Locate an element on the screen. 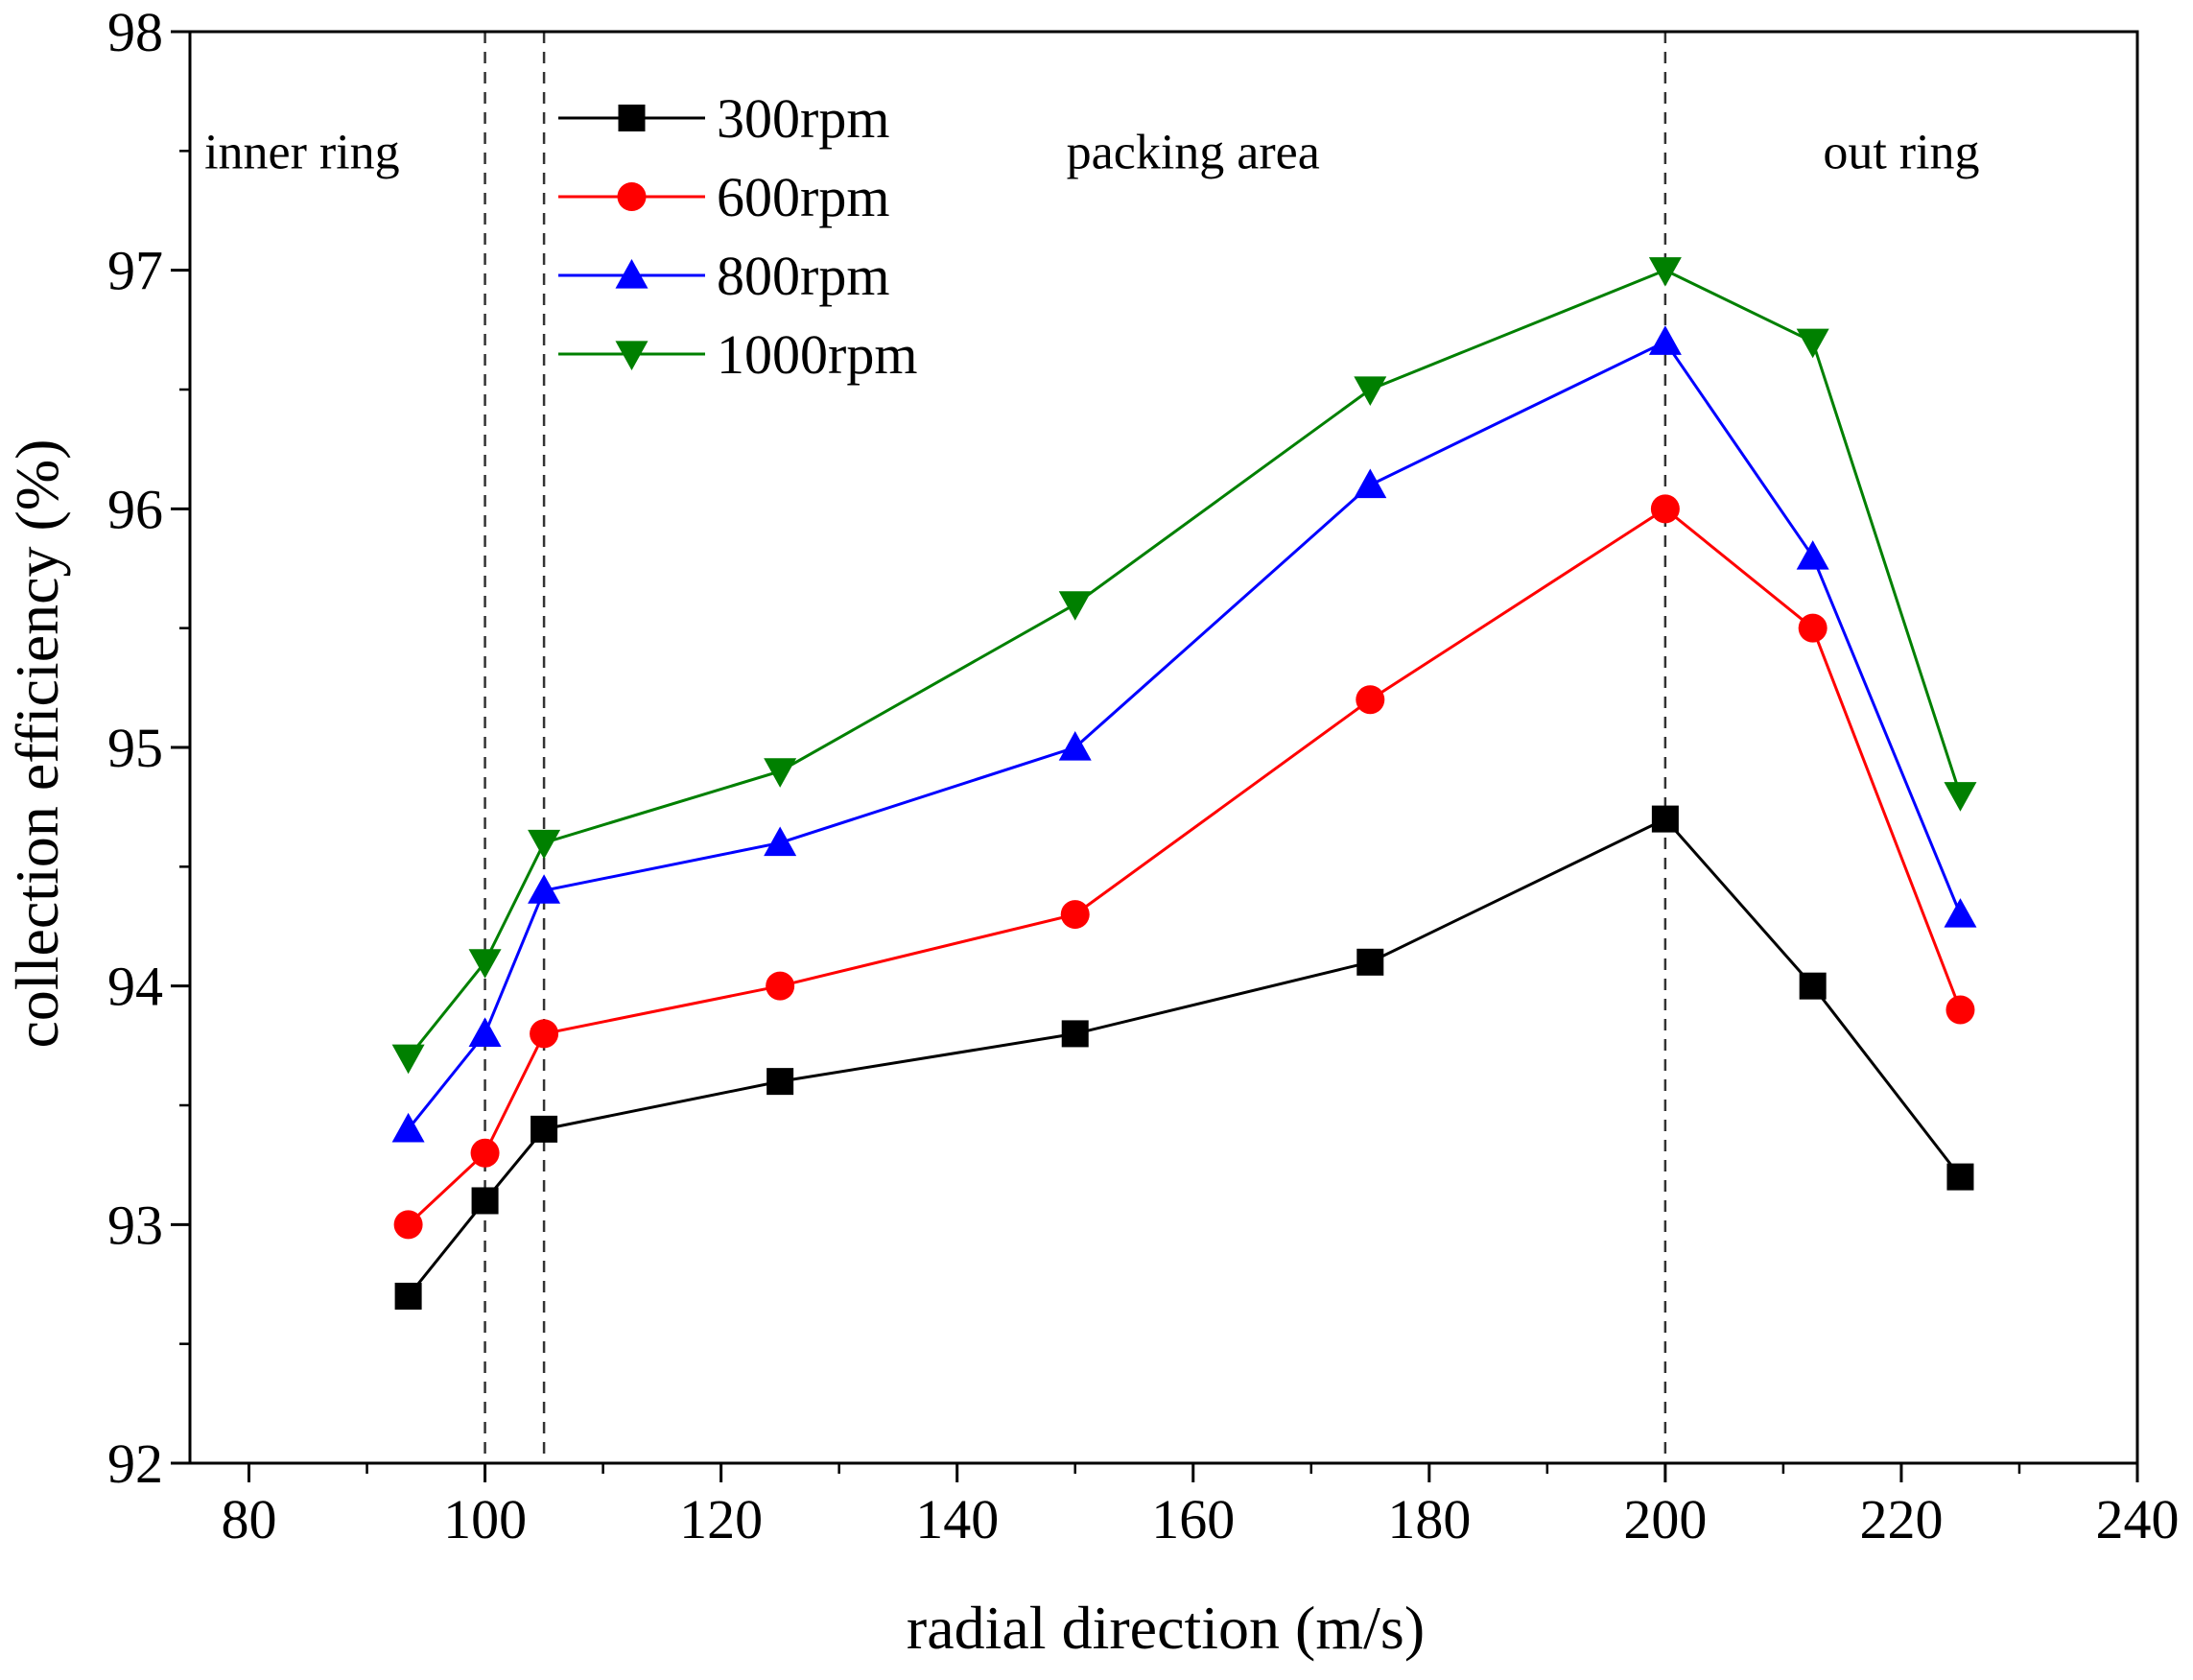  x-tick-label: 120 is located at coordinates (721, 1519).